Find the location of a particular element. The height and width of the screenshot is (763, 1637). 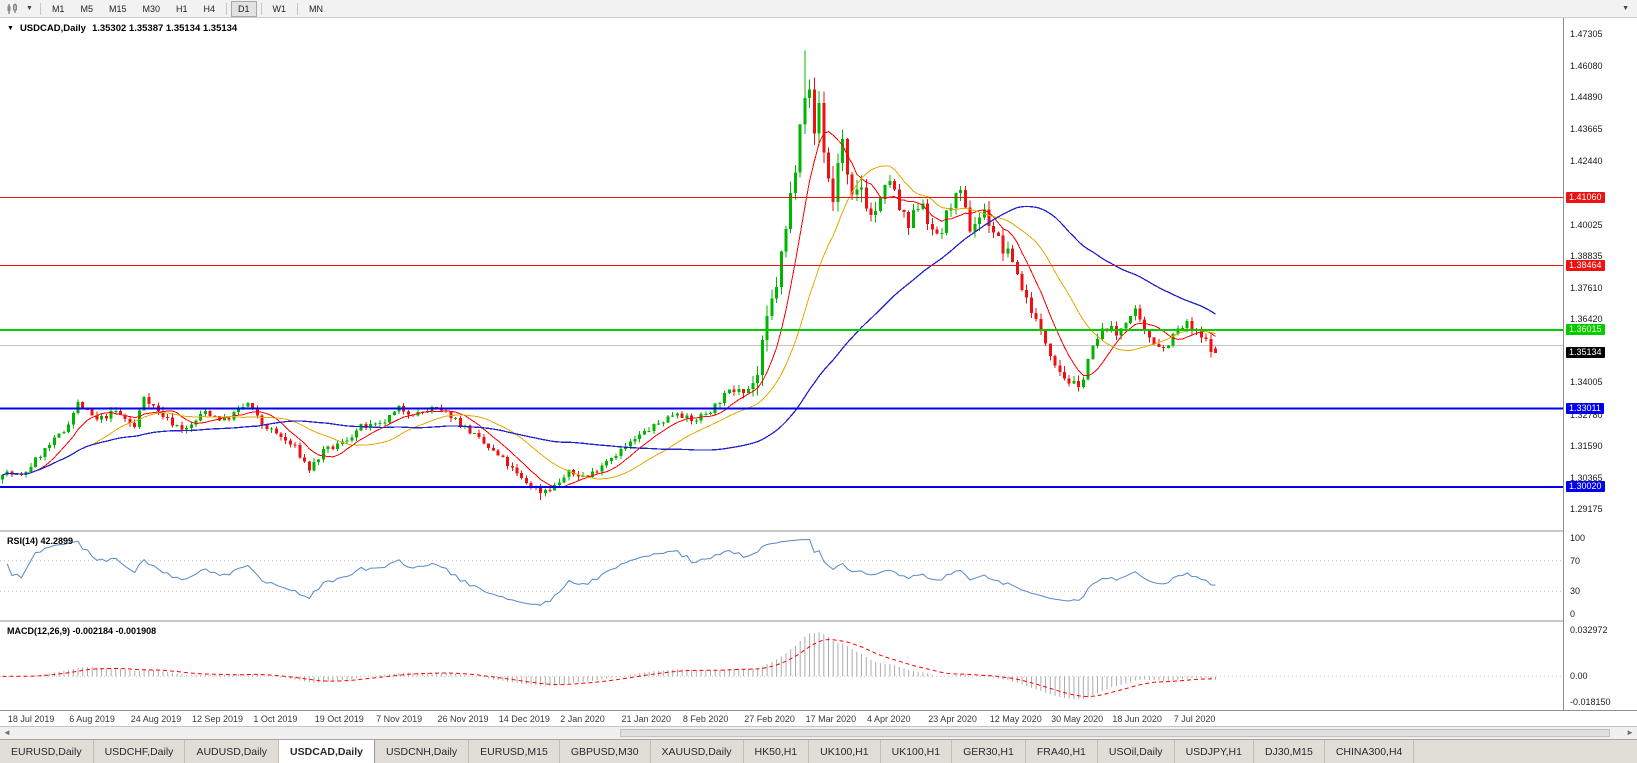

date-tick-label: 1 Oct 2019 is located at coordinates (275, 719).